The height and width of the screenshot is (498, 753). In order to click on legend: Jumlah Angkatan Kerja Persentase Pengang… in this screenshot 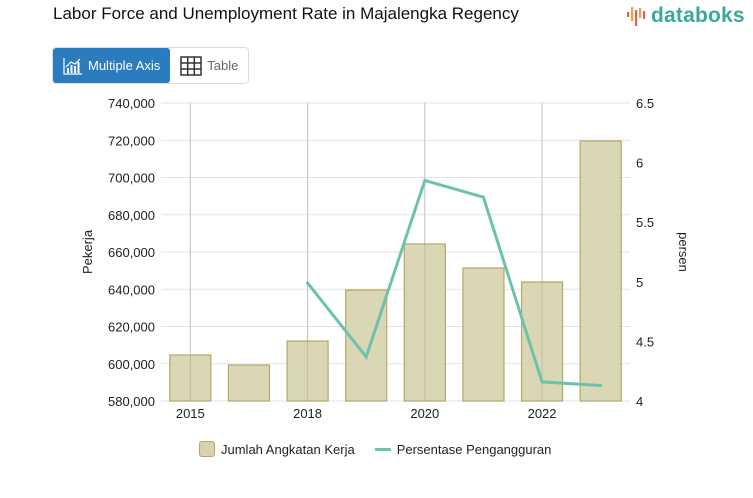, I will do `click(385, 449)`.